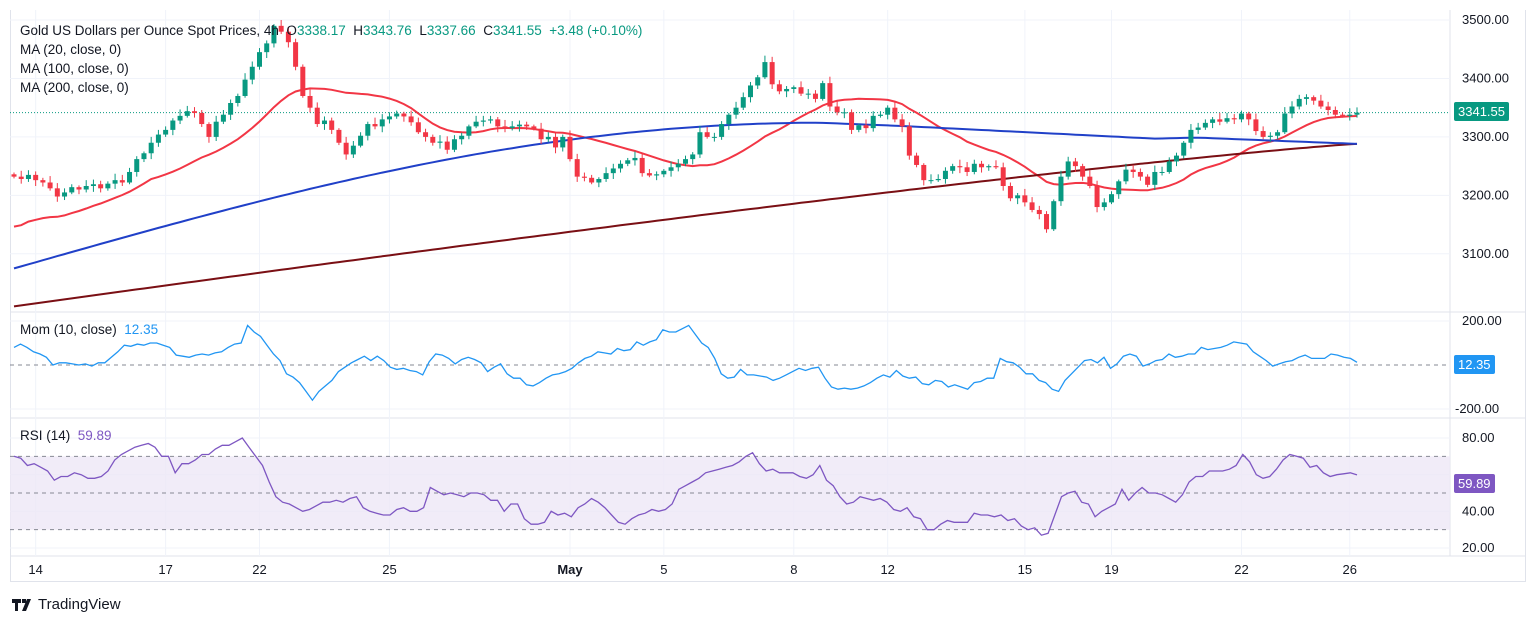 This screenshot has height=625, width=1536. I want to click on ma200-legend: MA (200, close, 0), so click(74, 87).